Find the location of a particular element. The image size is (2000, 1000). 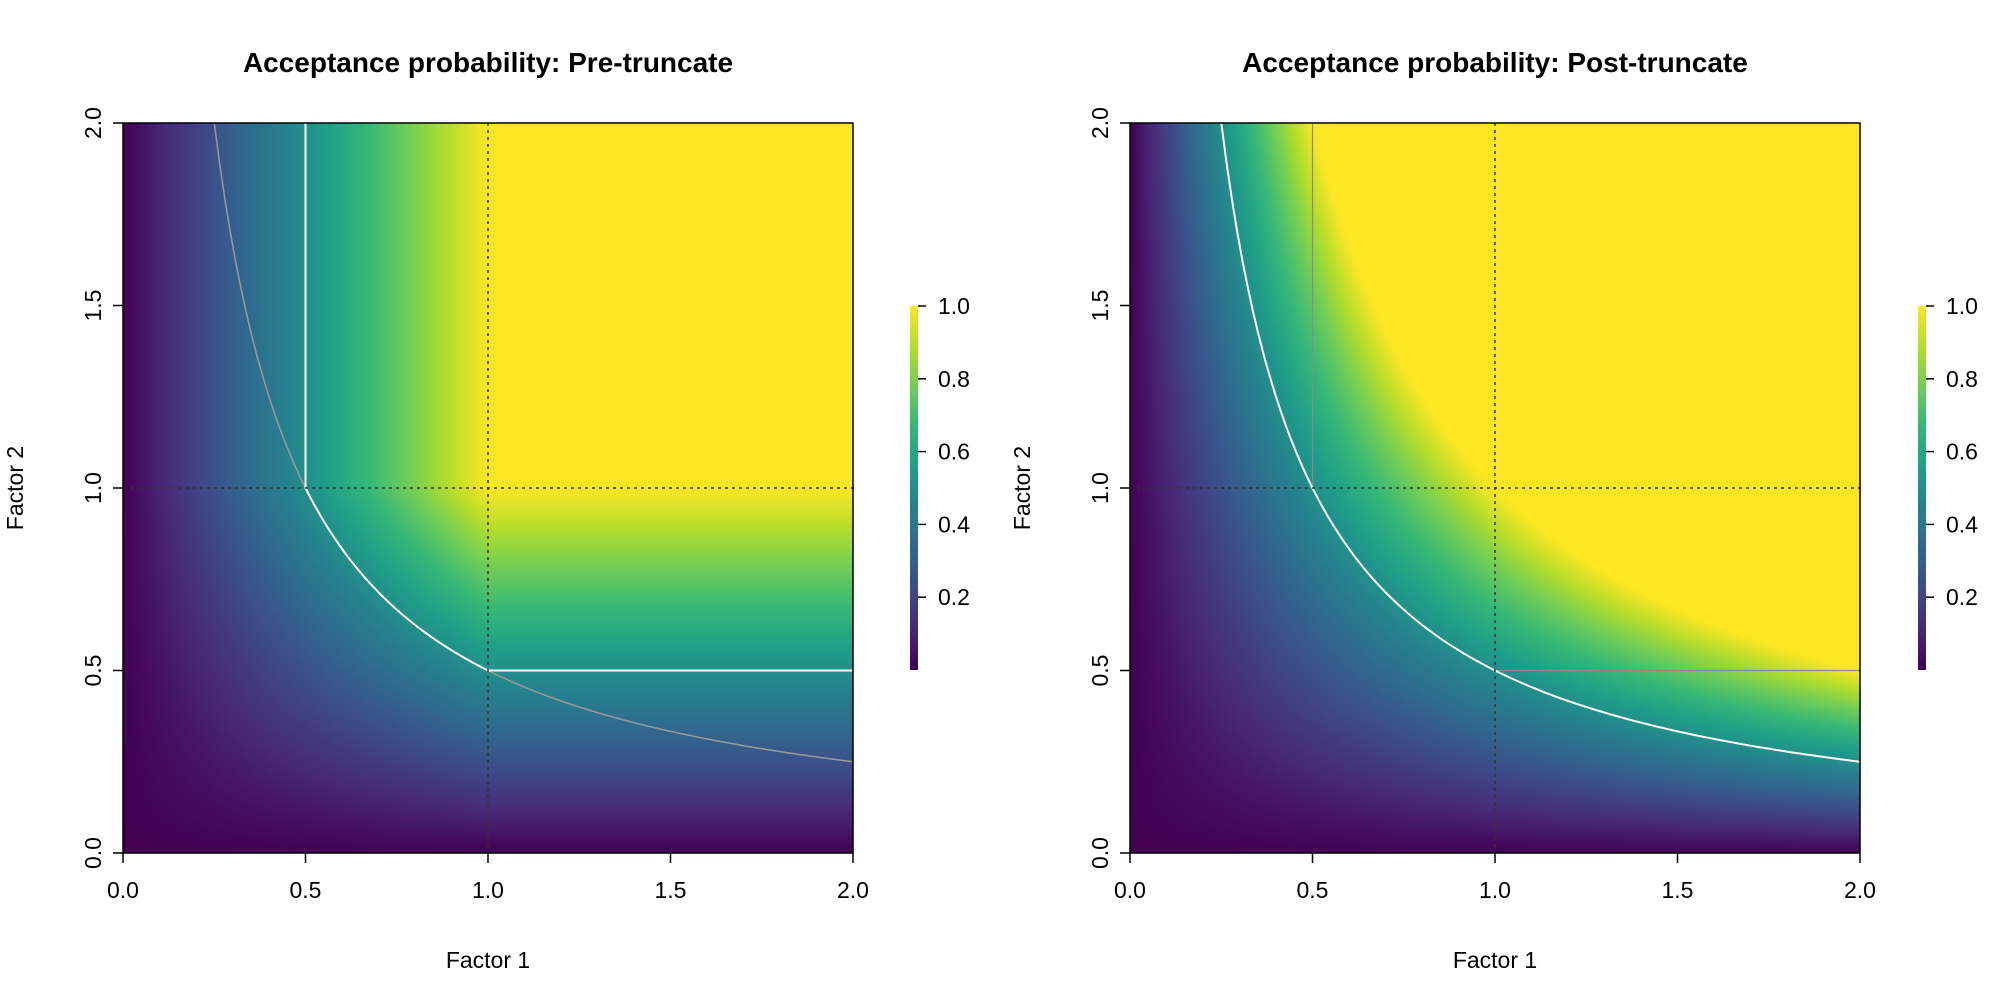

chart-title: Acceptance probability: Post-truncate is located at coordinates (1495, 62).